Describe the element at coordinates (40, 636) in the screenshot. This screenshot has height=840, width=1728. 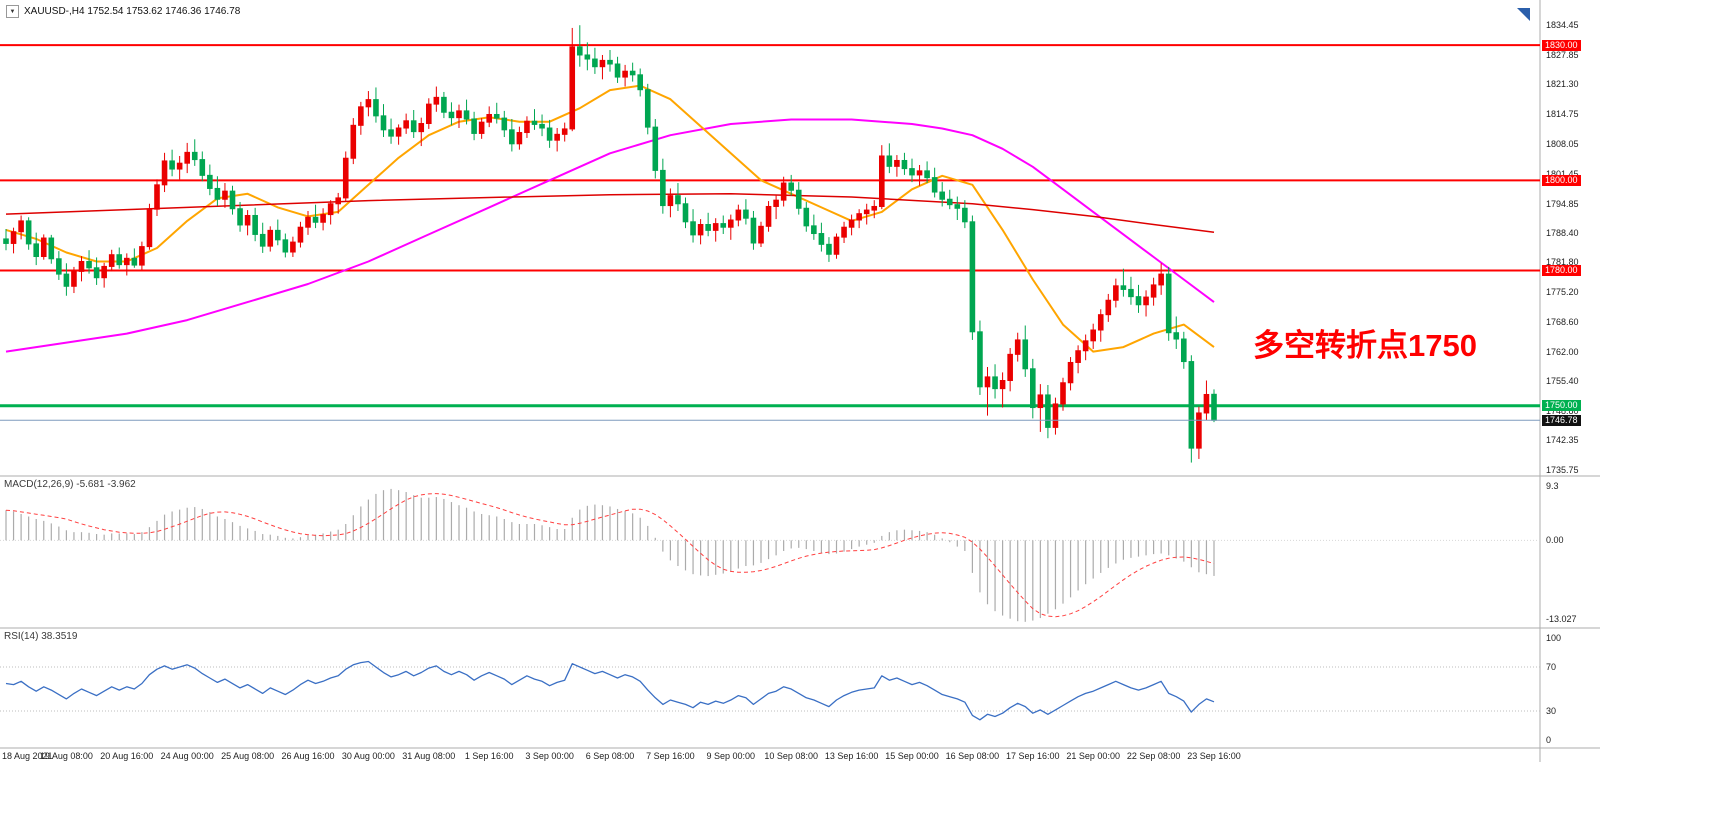
I see `rsi-indicator-label: RSI(14) 38.3519` at that location.